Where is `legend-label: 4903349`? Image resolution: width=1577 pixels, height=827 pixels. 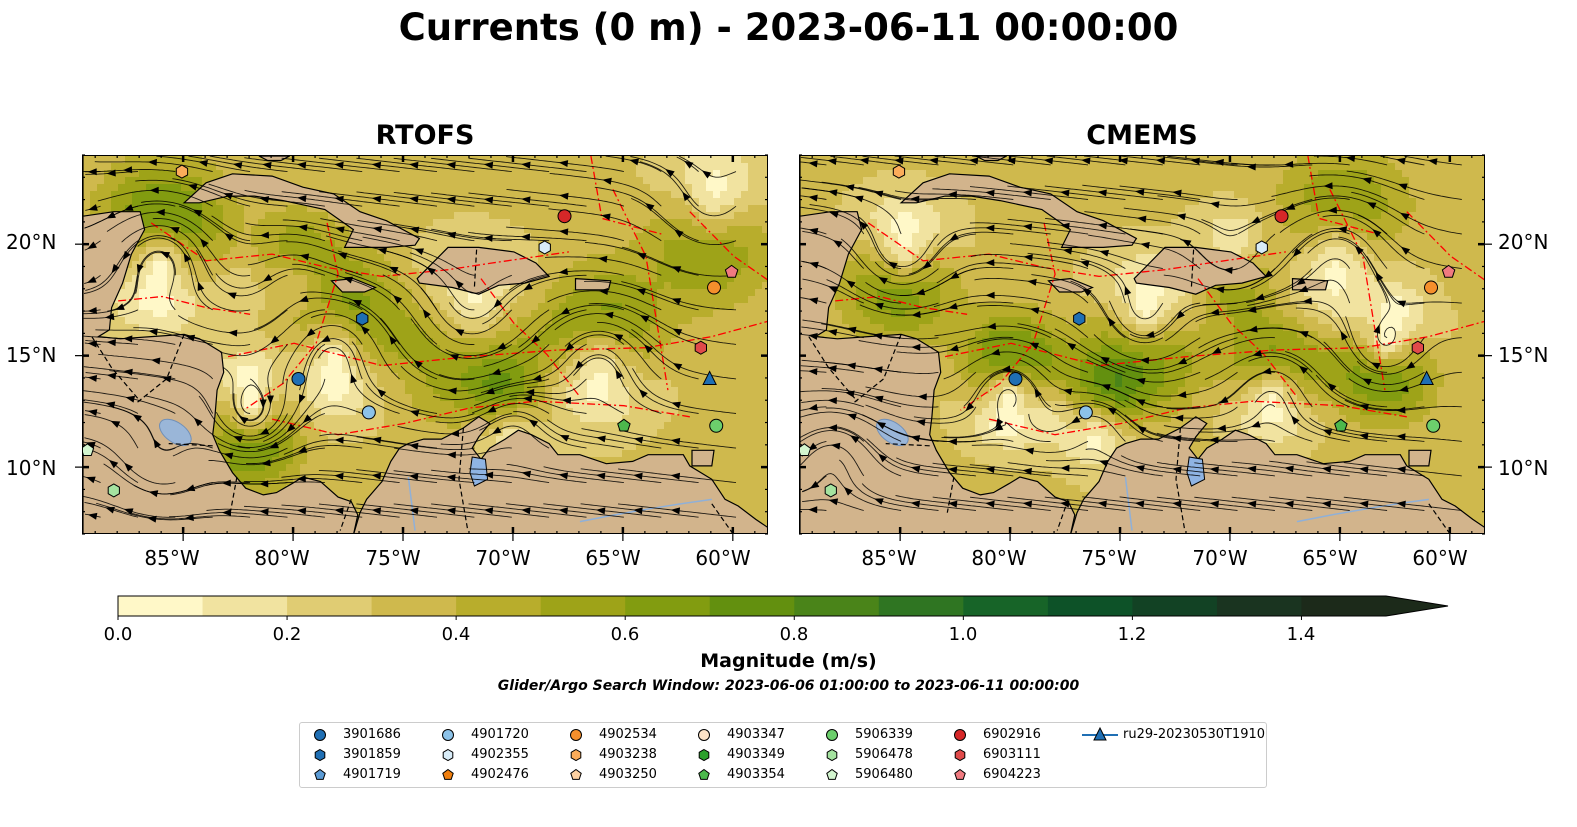 legend-label: 4903349 is located at coordinates (756, 754).